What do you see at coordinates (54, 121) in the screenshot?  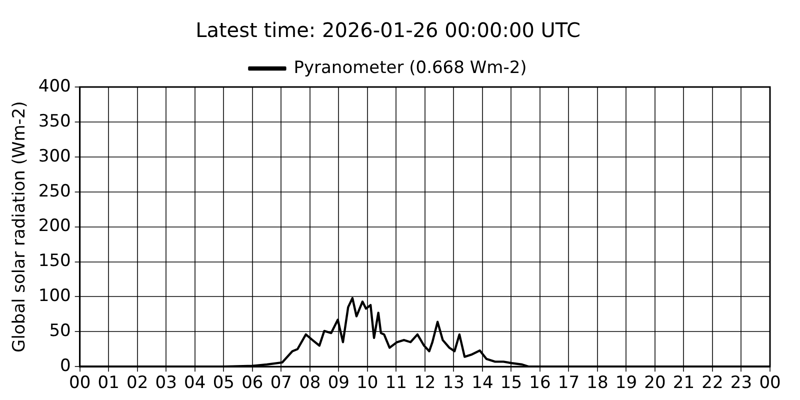 I see `y-tick-label: 350` at bounding box center [54, 121].